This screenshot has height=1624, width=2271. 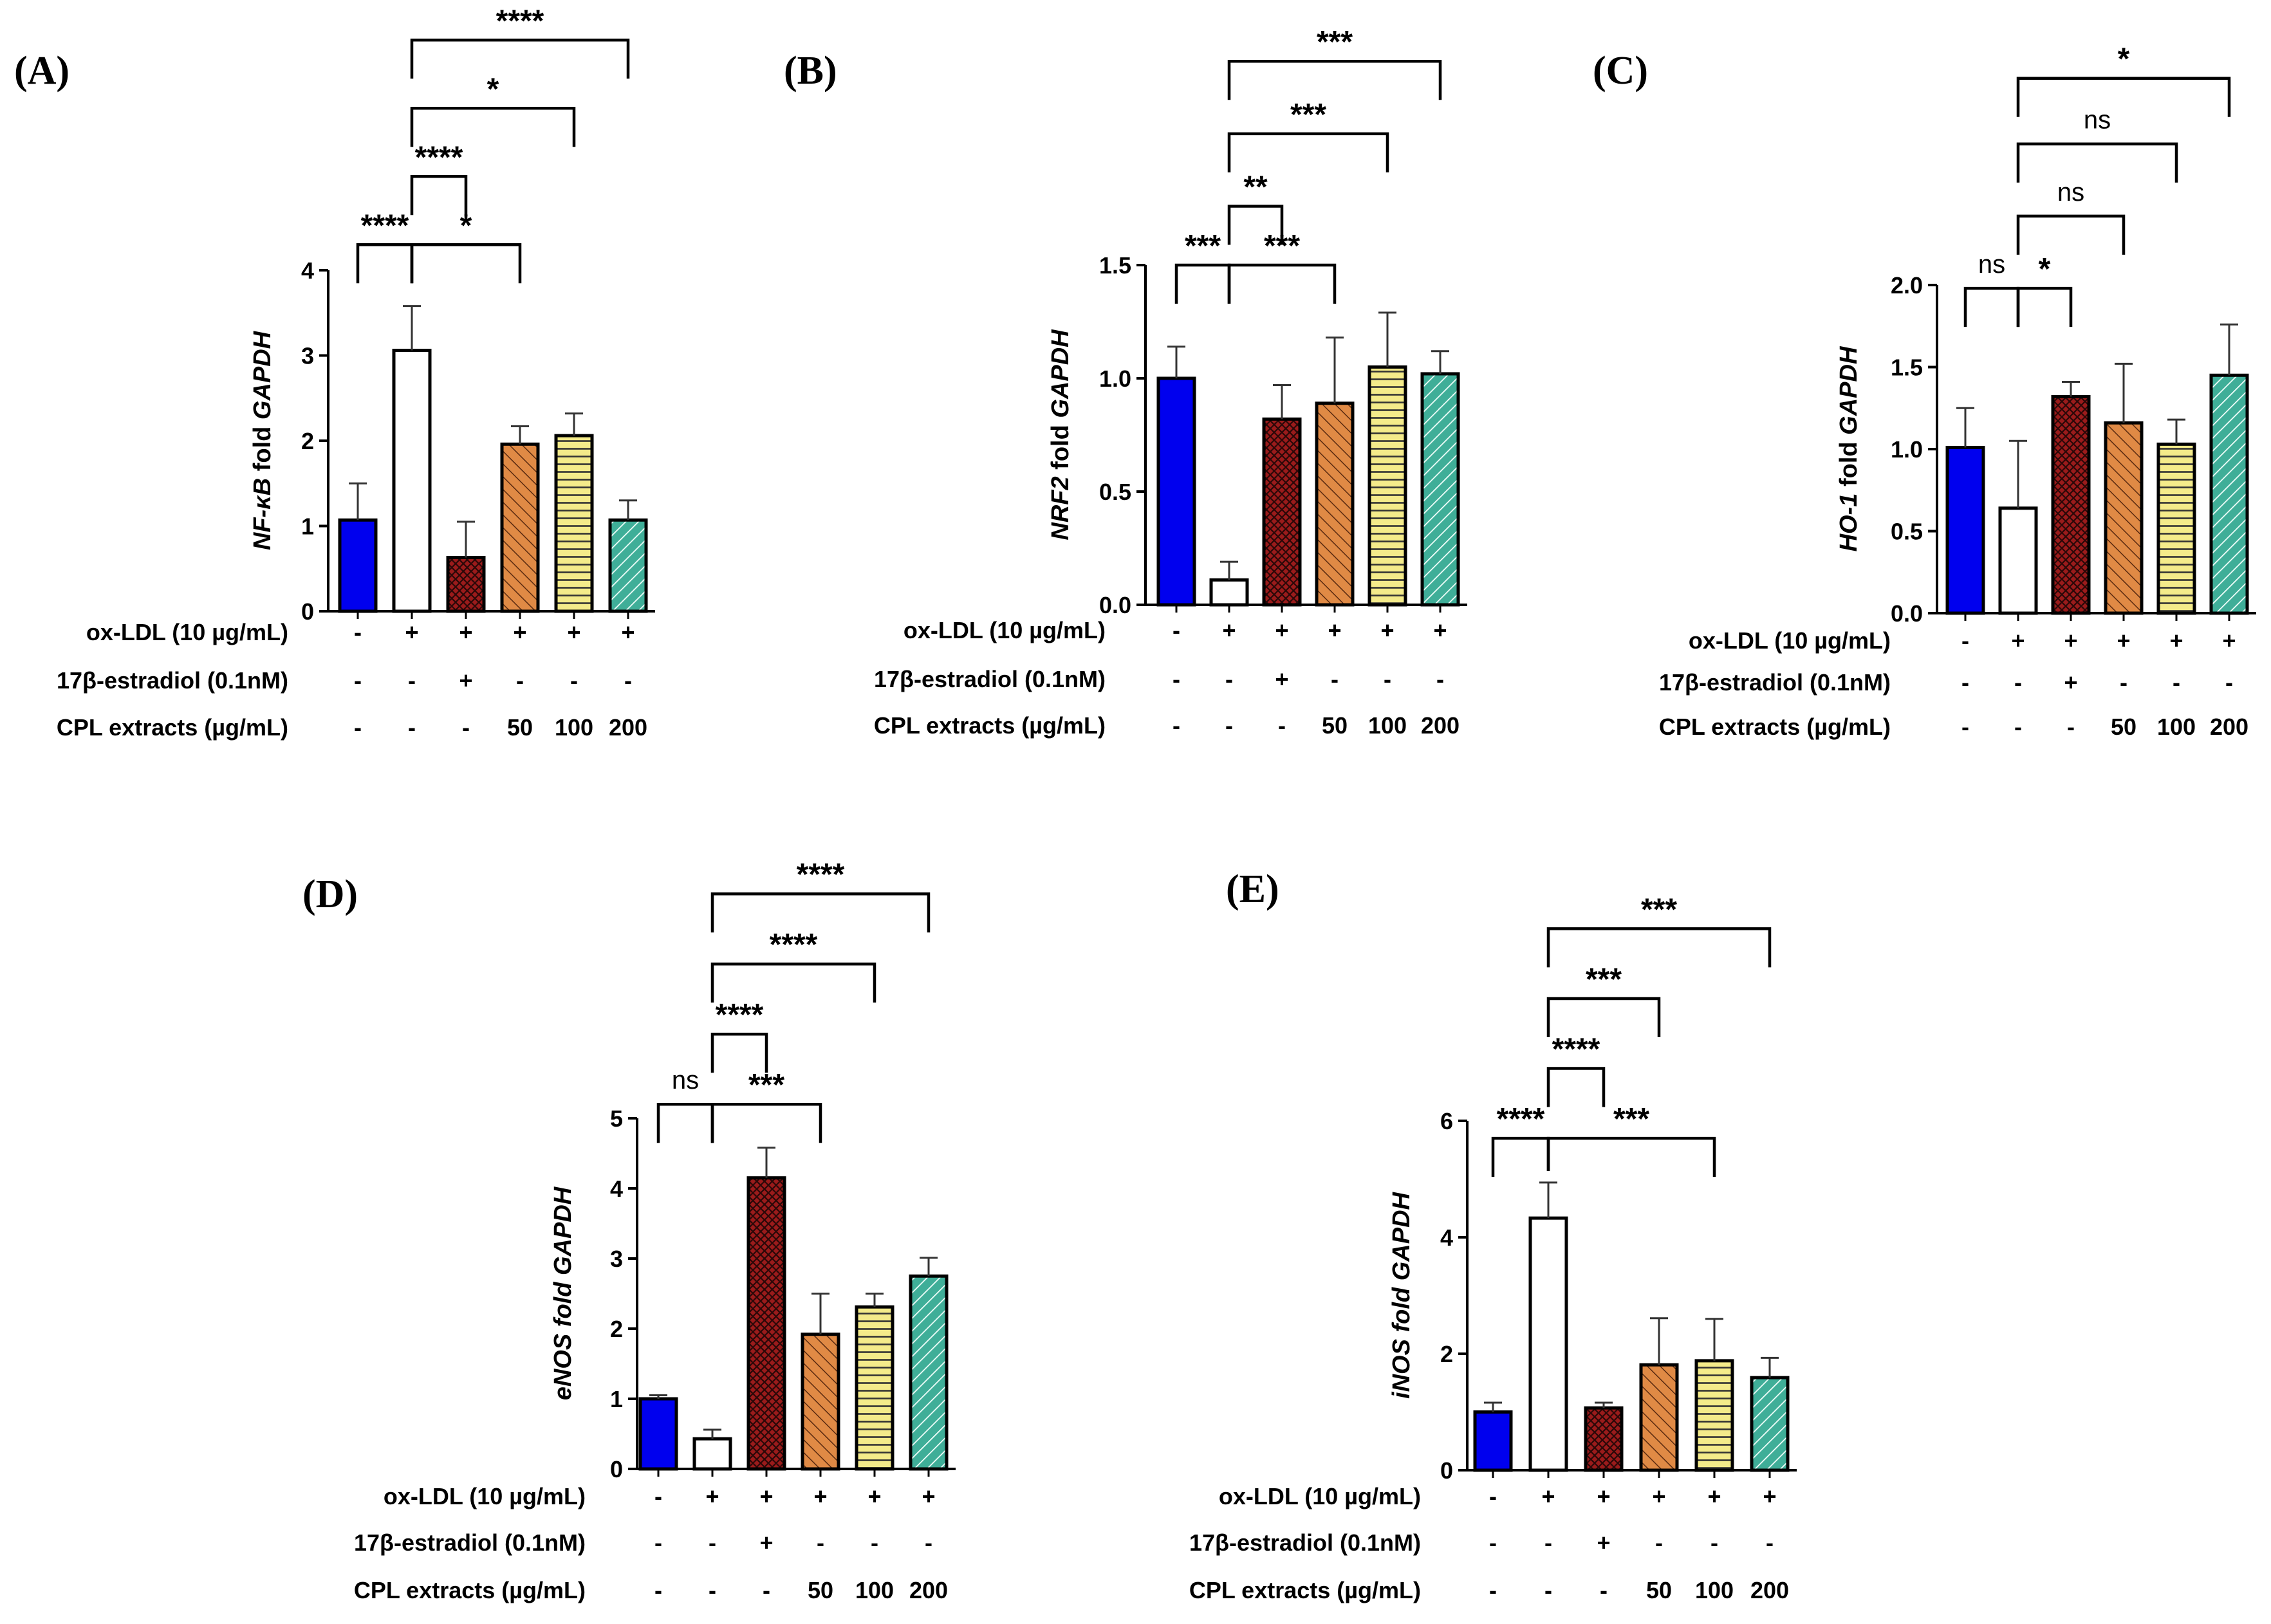 I want to click on y-axis-label-gene: HO-1, so click(x=1848, y=523).